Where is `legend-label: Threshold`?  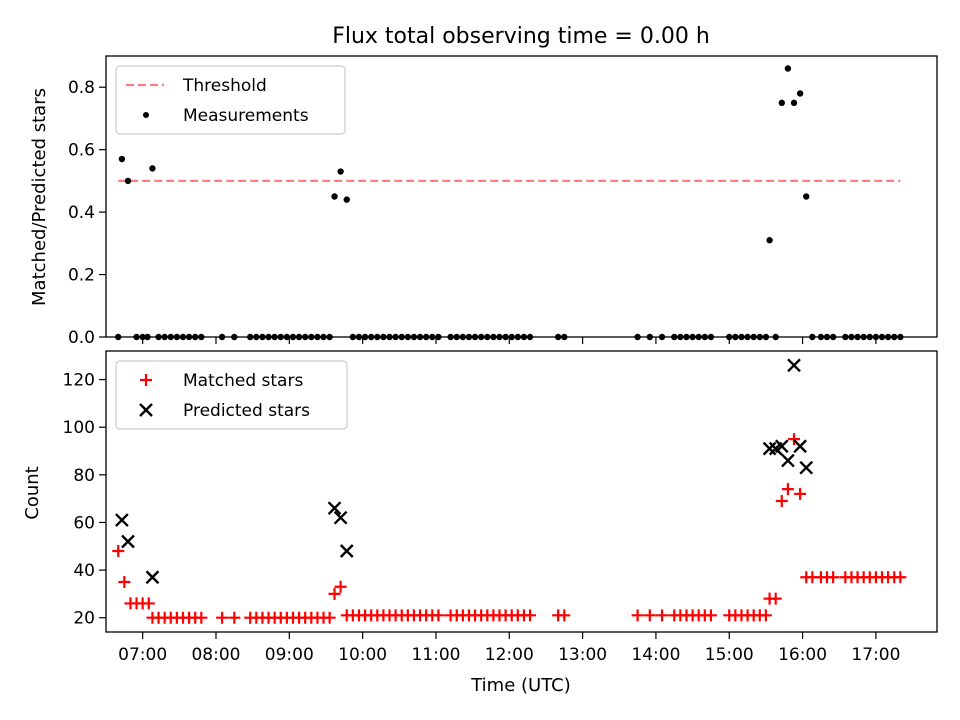 legend-label: Threshold is located at coordinates (224, 86).